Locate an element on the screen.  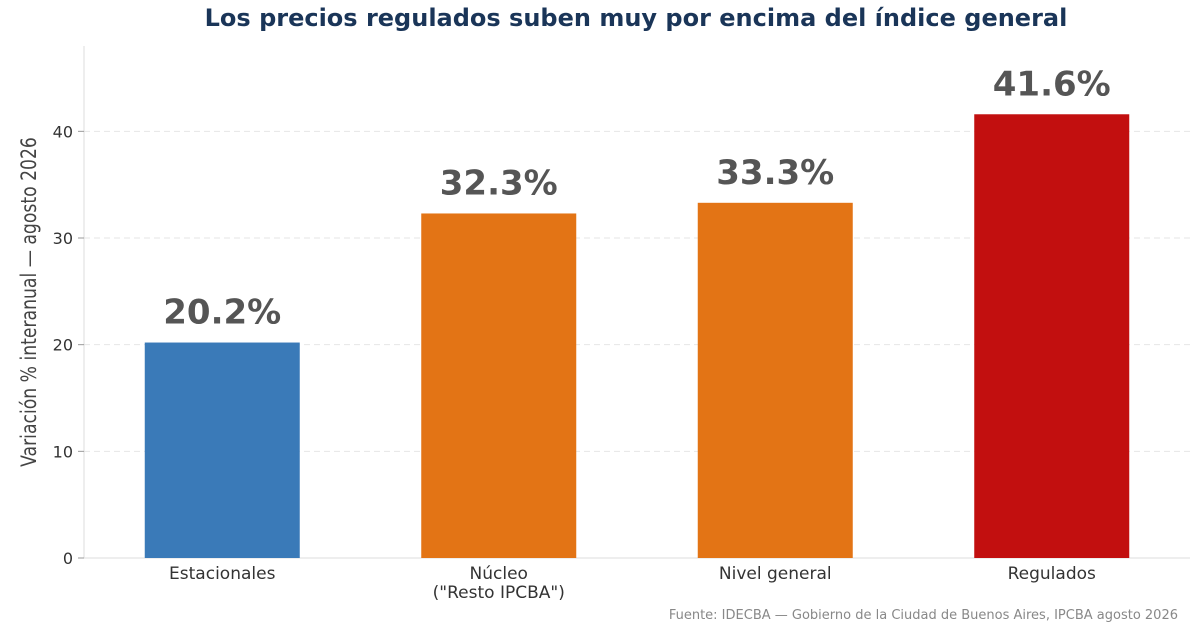
y-tick-label: 10 is located at coordinates (63, 451).